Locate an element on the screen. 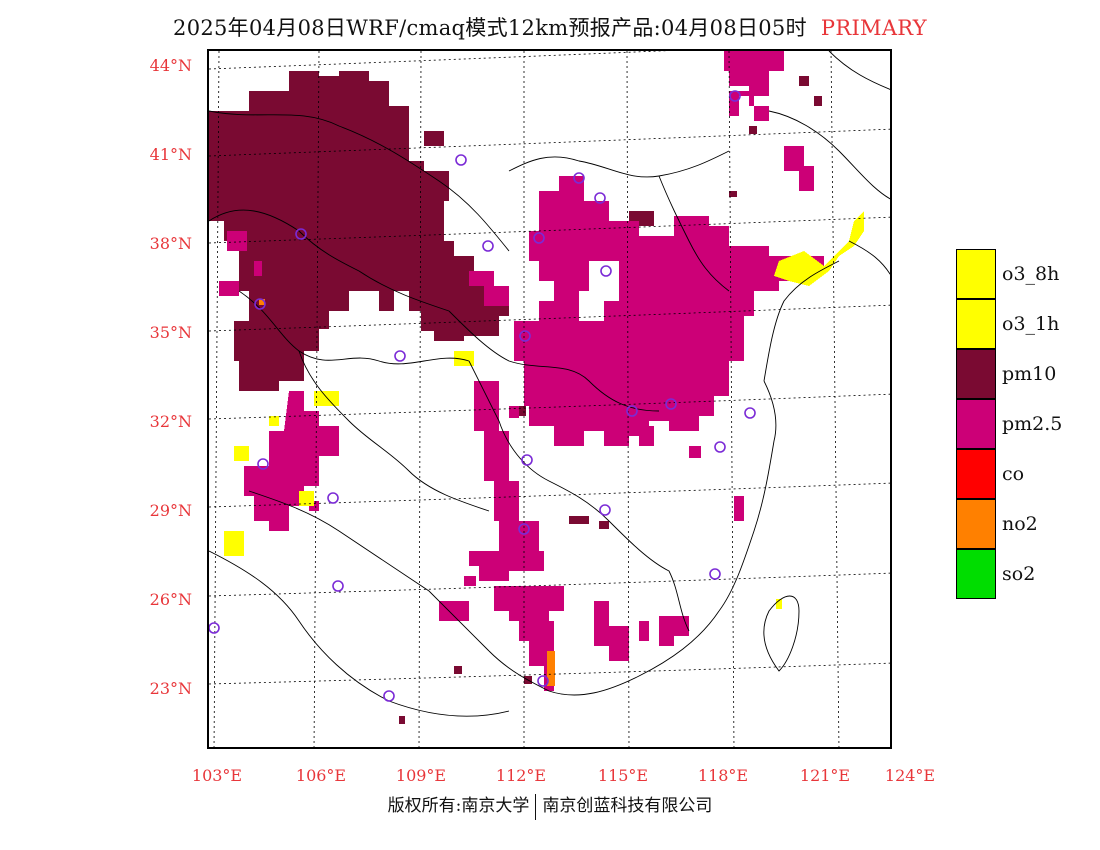 Image resolution: width=1100 pixels, height=850 pixels. lat-label-35: 35°N is located at coordinates (170, 332).